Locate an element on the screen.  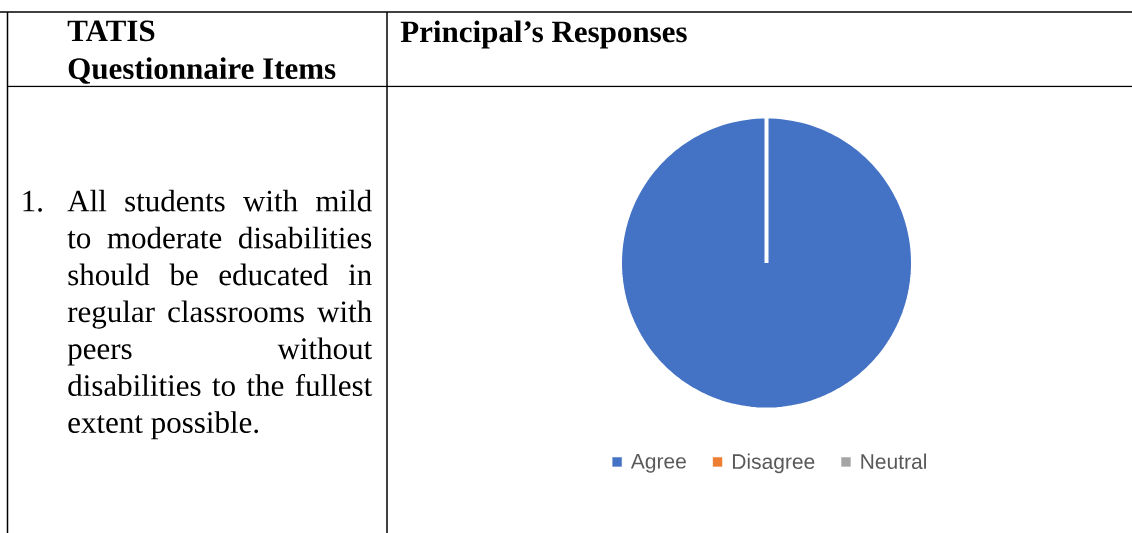
legend-label: Disagree is located at coordinates (773, 463).